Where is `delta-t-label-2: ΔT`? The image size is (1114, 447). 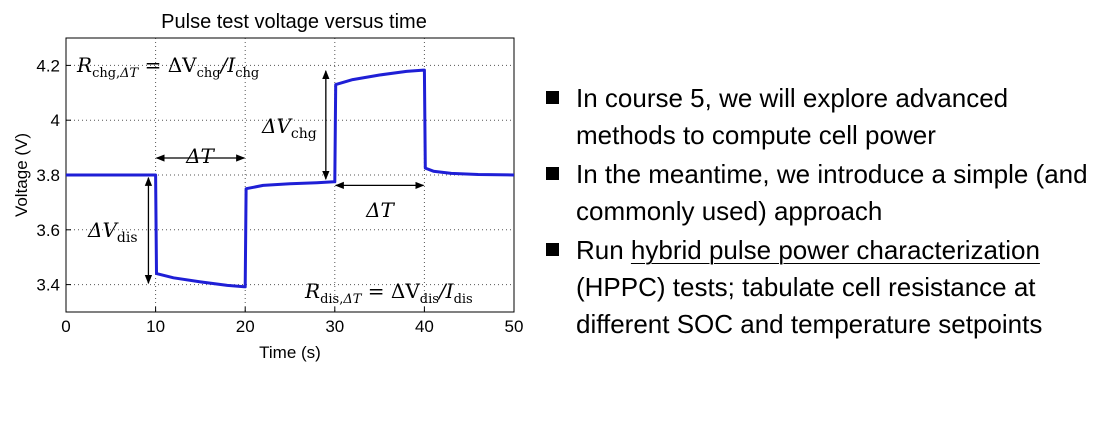 delta-t-label-2: ΔT is located at coordinates (380, 210).